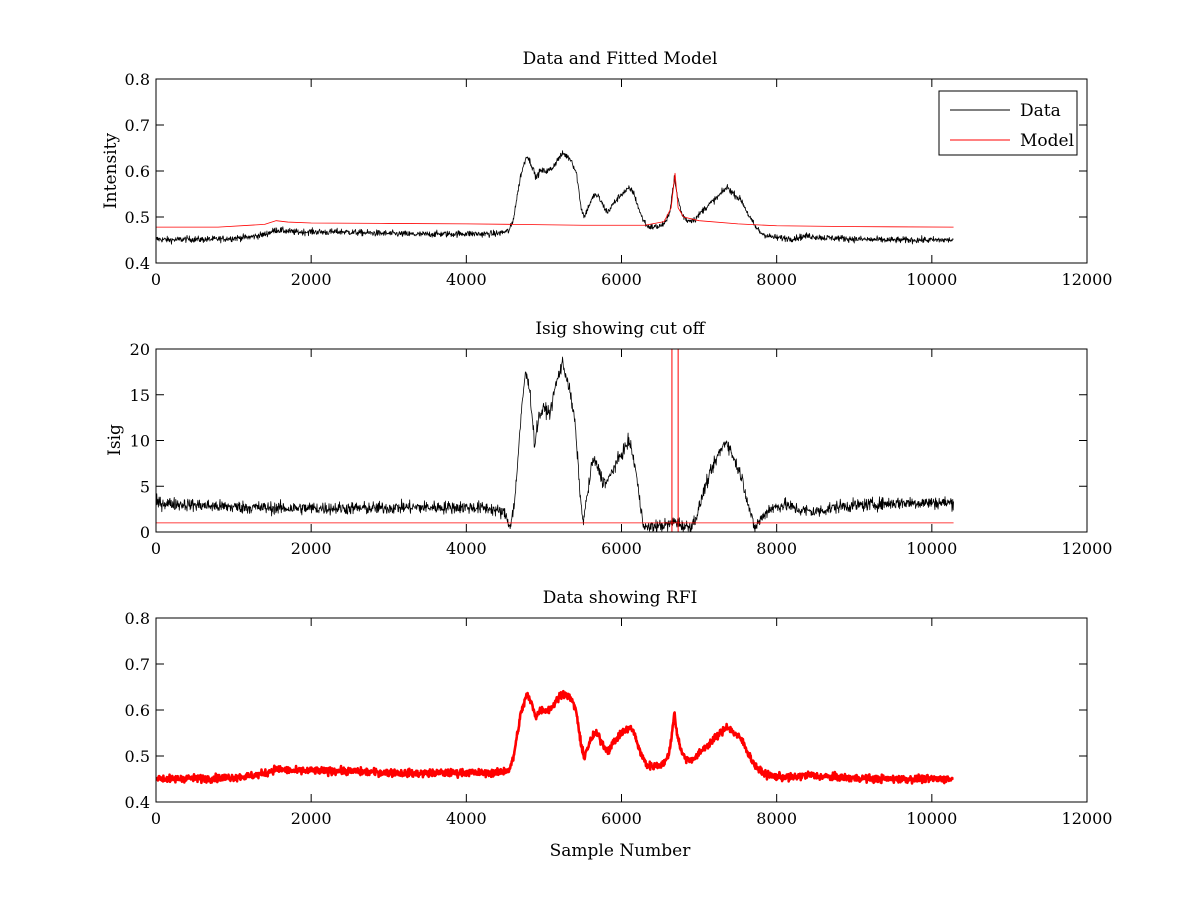 This screenshot has width=1200, height=900. Describe the element at coordinates (931, 548) in the screenshot. I see `panel-2-xtick-label: 10000` at that location.